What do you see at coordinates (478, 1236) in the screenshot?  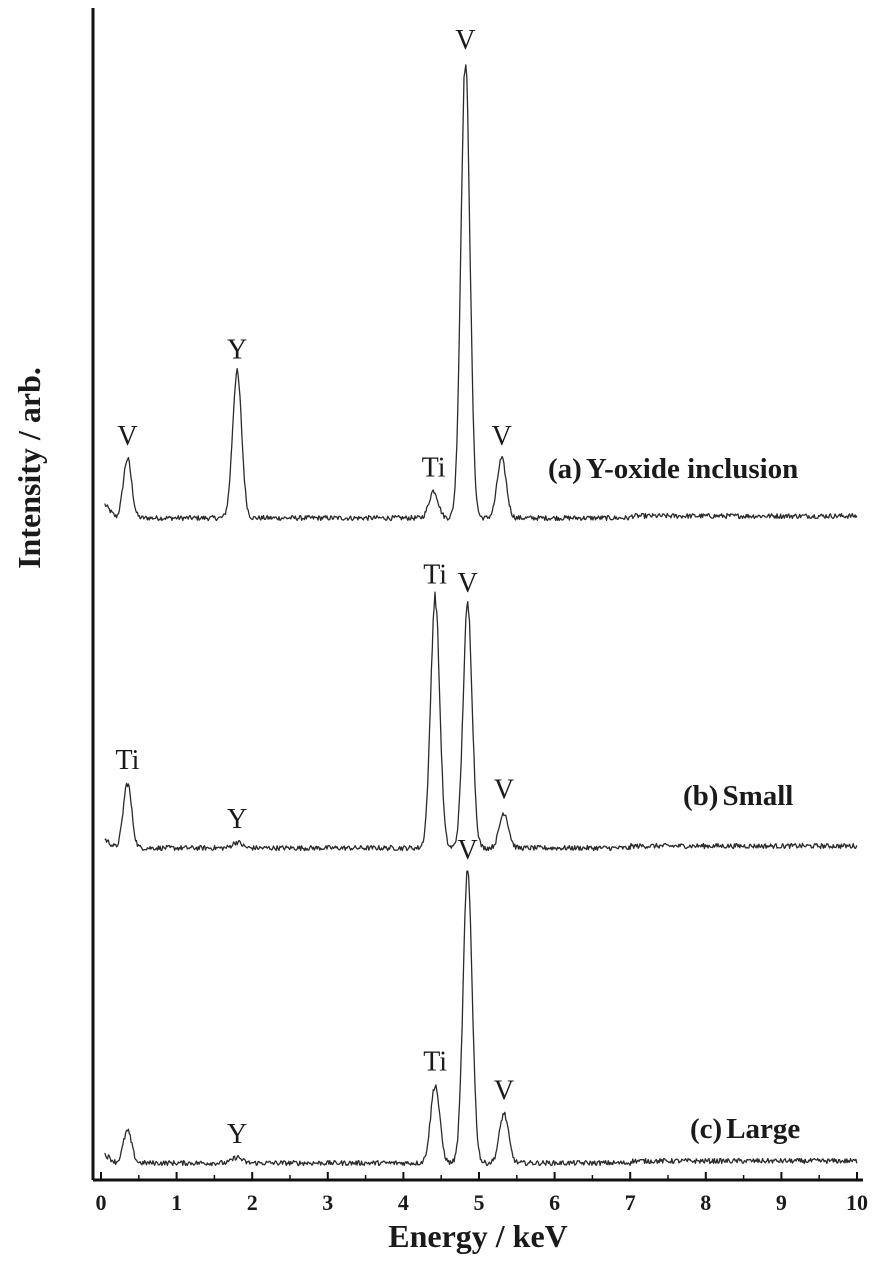 I see `x-axis-title: Energy / keV` at bounding box center [478, 1236].